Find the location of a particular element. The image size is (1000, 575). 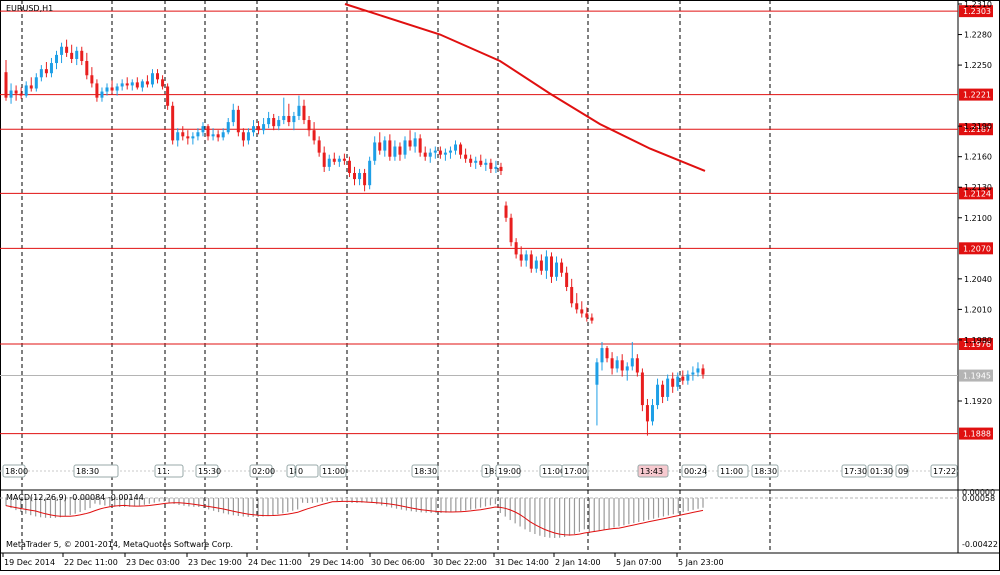

event-marker-label: 17:22 is located at coordinates (944, 471).